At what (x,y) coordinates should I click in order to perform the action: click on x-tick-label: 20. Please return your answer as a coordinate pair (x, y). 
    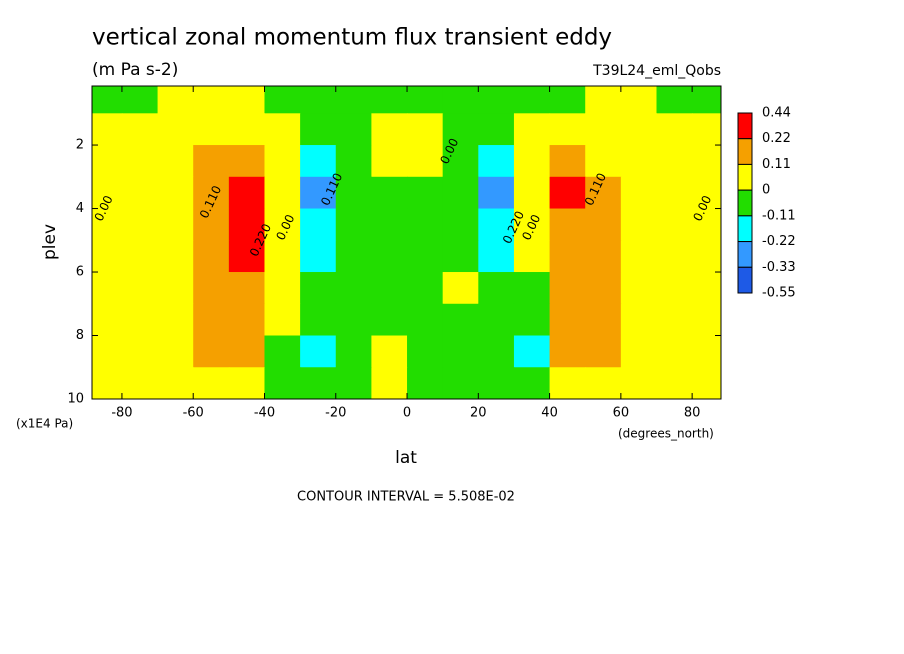
    Looking at the image, I should click on (478, 413).